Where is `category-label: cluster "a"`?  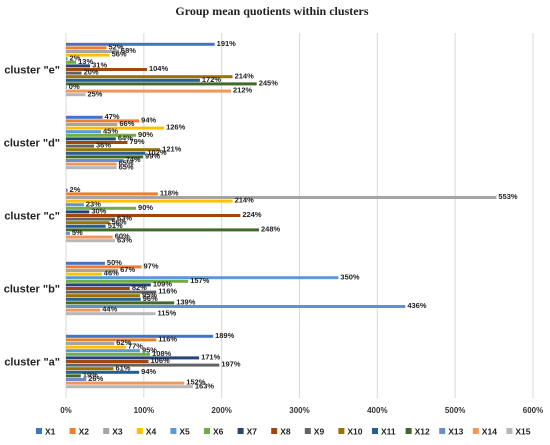
category-label: cluster "a" is located at coordinates (32, 363).